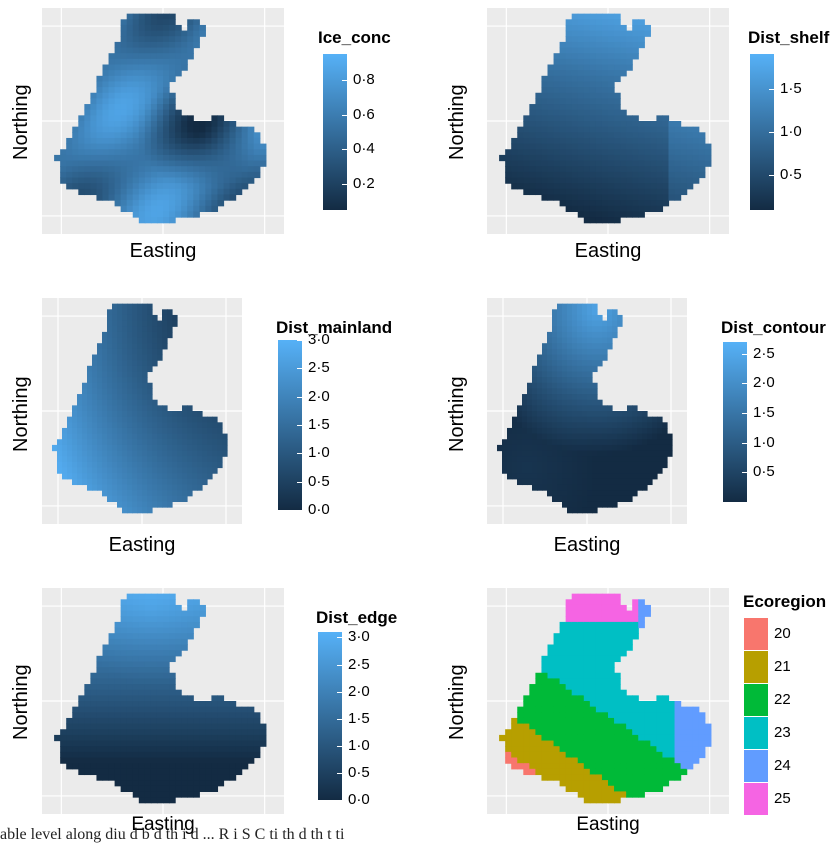 This screenshot has width=837, height=846. What do you see at coordinates (330, 716) in the screenshot?
I see `colorbar` at bounding box center [330, 716].